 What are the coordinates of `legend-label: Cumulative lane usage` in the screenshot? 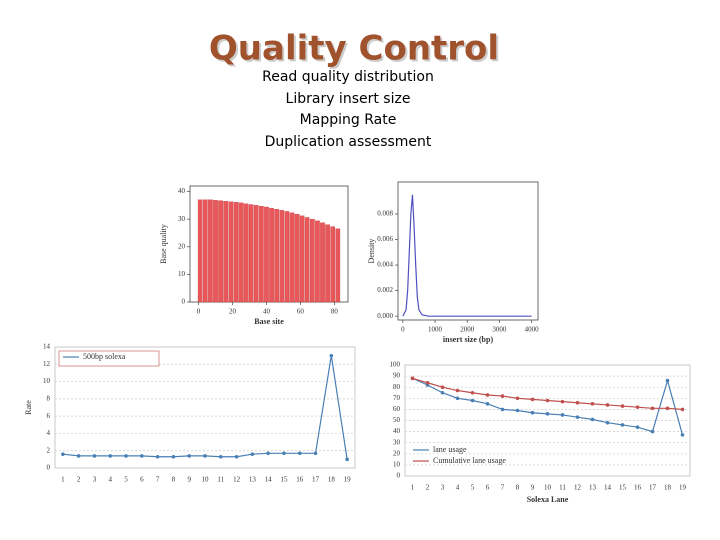 It's located at (469, 460).